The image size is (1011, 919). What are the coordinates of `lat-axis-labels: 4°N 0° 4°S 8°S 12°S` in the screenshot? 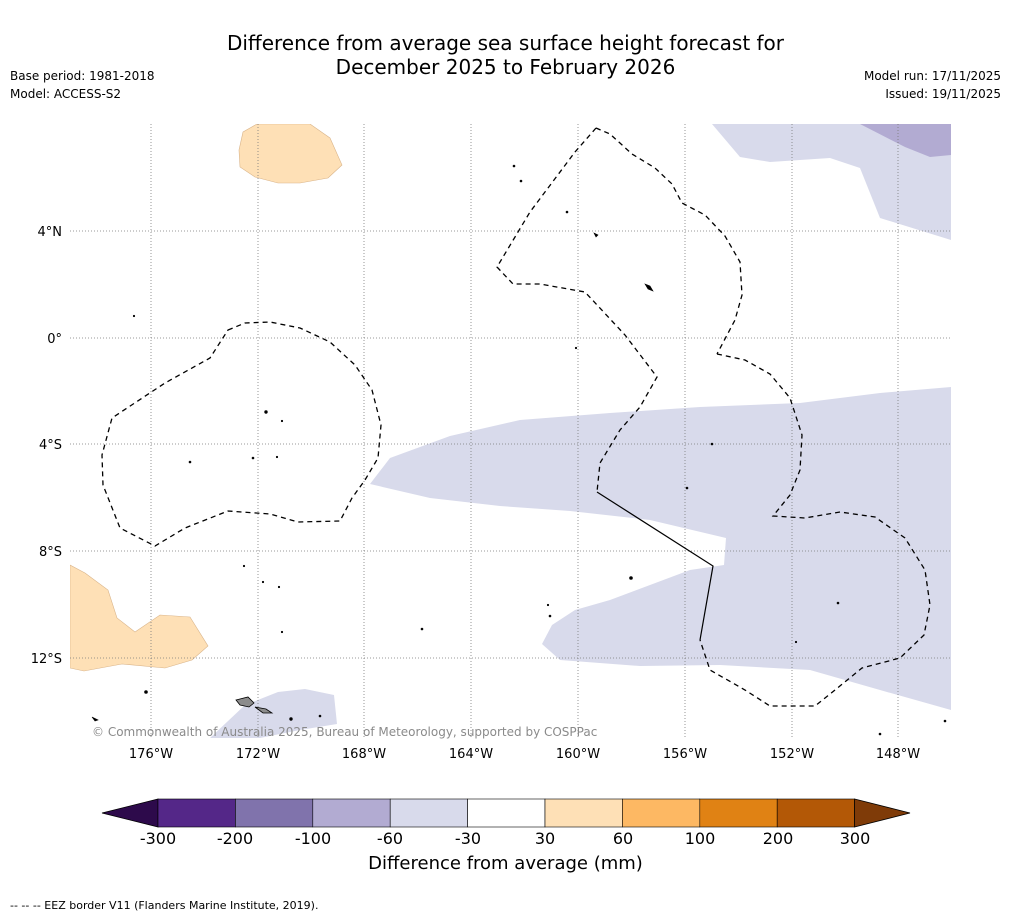 It's located at (46, 446).